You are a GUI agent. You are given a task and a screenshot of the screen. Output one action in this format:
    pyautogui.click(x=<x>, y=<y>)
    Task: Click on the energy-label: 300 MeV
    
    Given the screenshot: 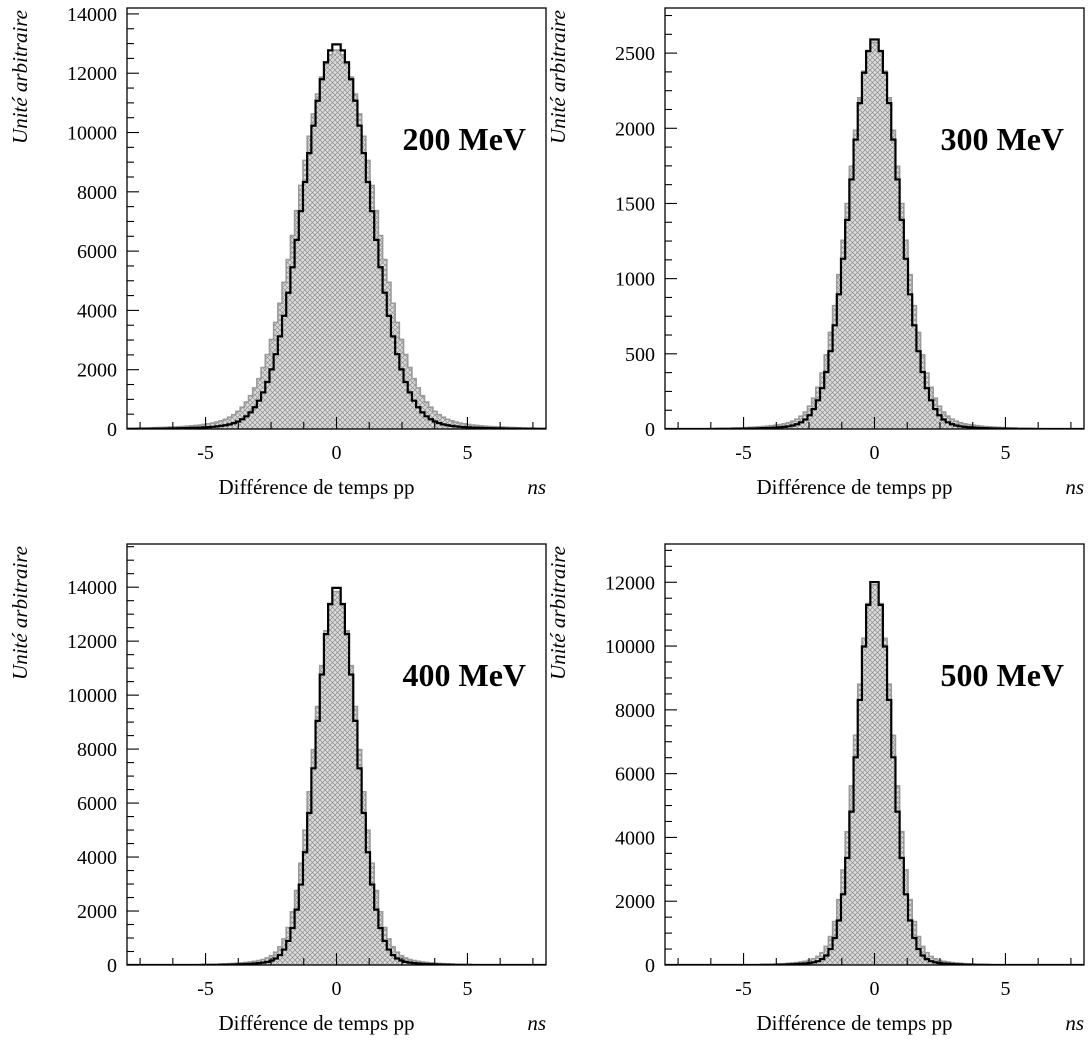 What is the action you would take?
    pyautogui.click(x=1002, y=139)
    